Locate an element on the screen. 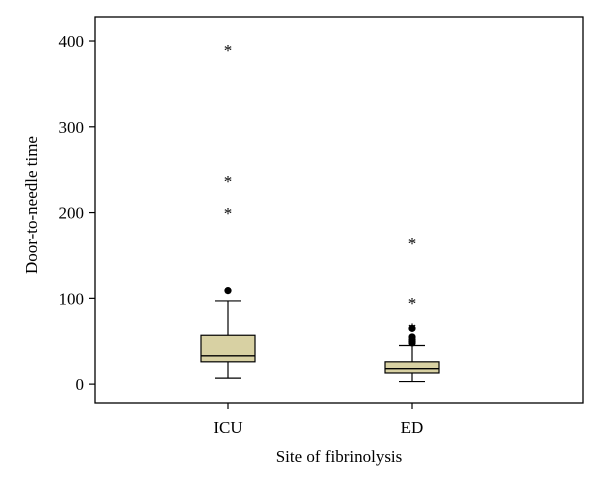 This screenshot has height=489, width=600. y-axis: 0 100 200 300 400 is located at coordinates (77, 213).